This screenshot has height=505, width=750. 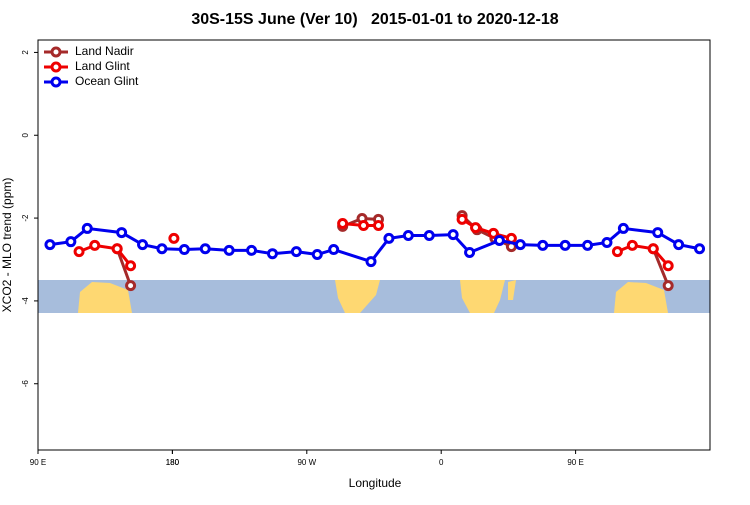 What do you see at coordinates (25, 52) in the screenshot?
I see `y-tick-label: 2` at bounding box center [25, 52].